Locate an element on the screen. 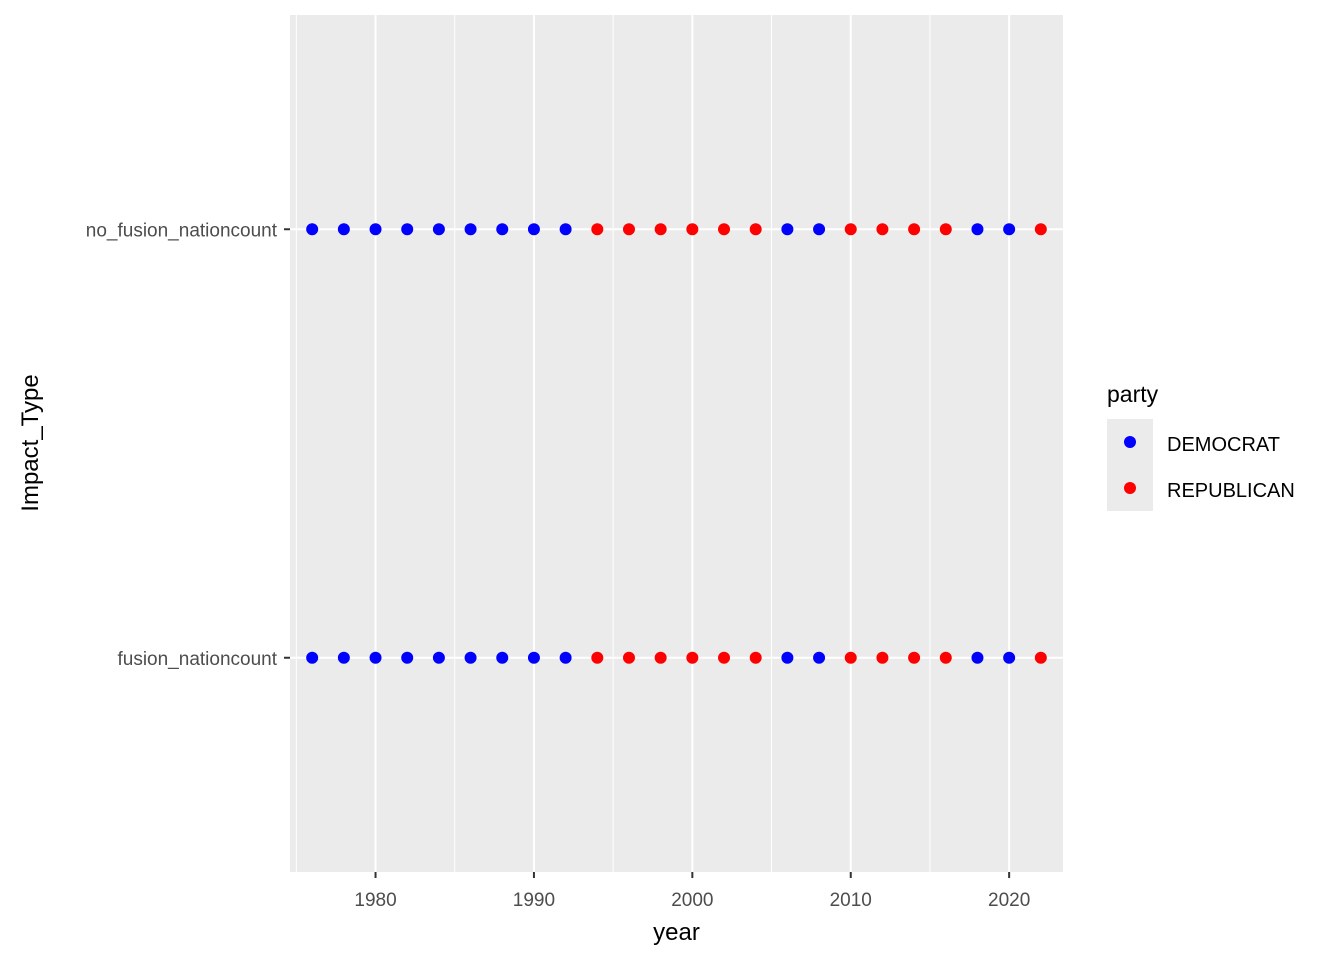 The image size is (1344, 965). x-tick-label: 1980 is located at coordinates (375, 900).